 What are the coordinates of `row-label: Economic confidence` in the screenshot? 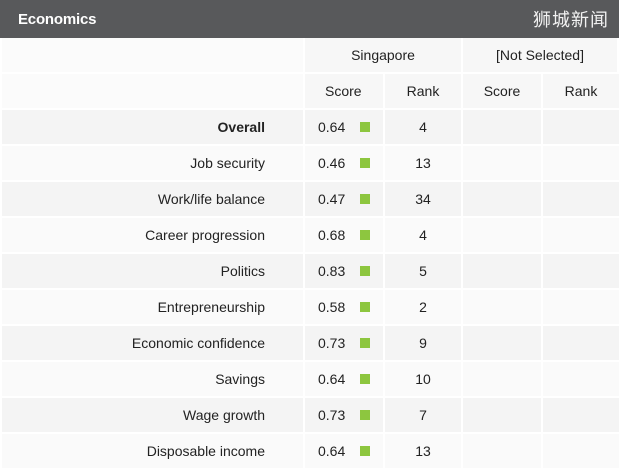 It's located at (153, 343).